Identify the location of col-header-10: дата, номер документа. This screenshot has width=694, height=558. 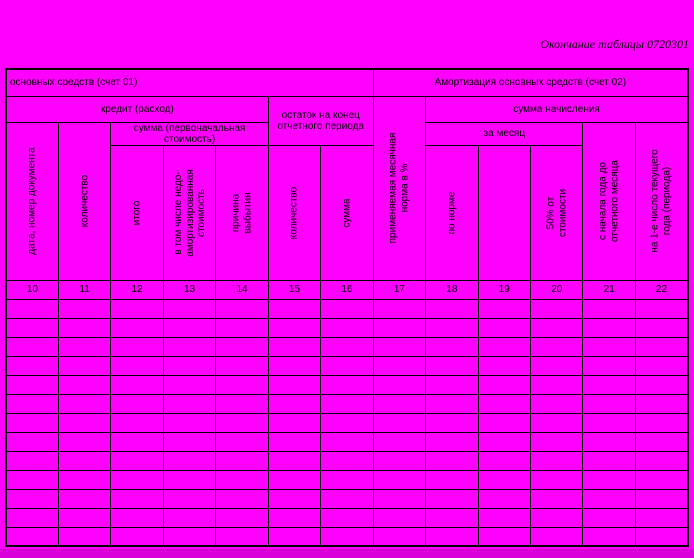
(32, 201).